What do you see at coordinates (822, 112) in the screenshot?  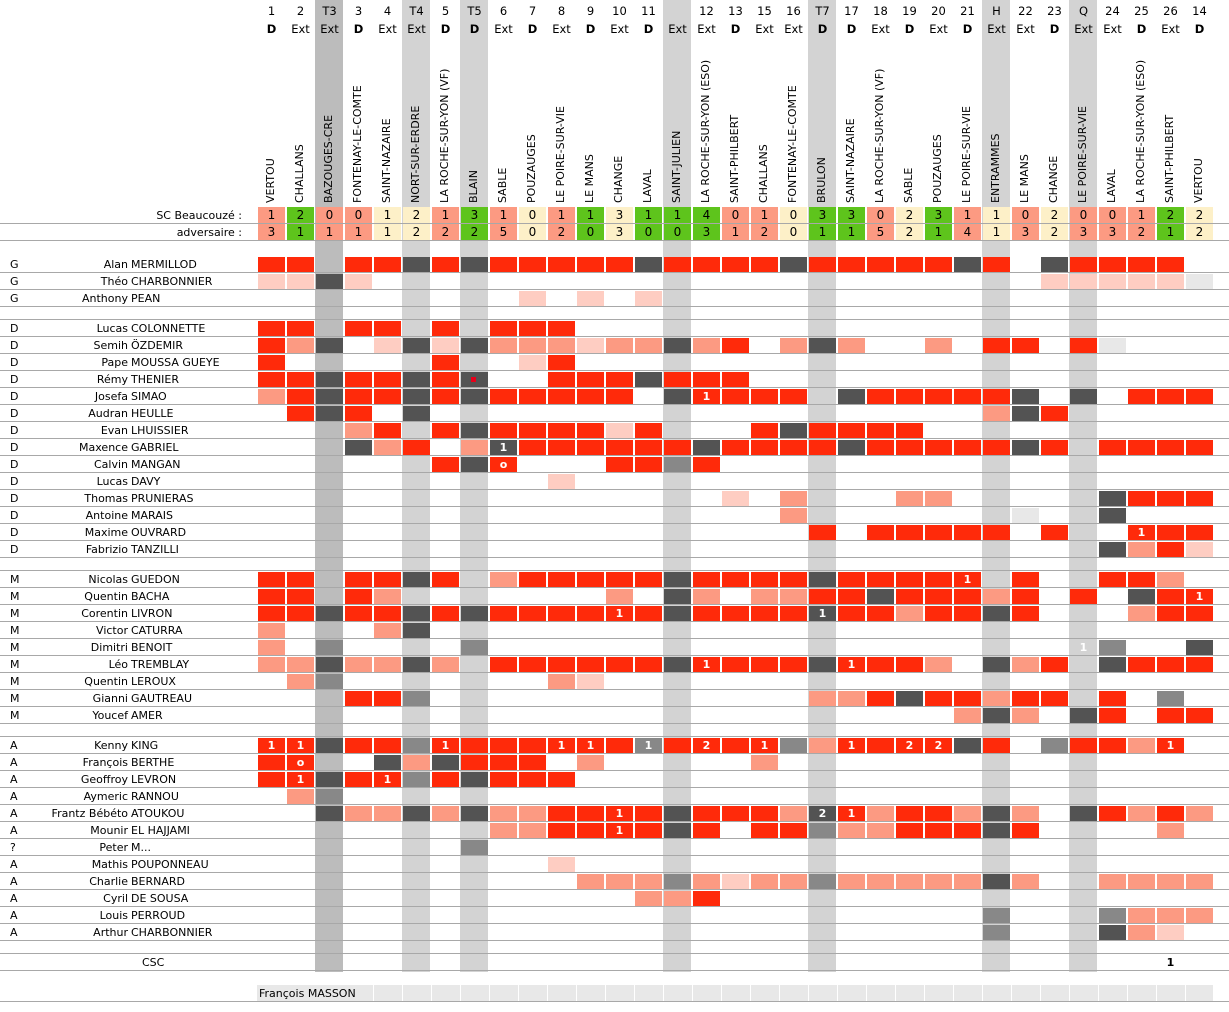 I see `opponent-name: BRULON` at bounding box center [822, 112].